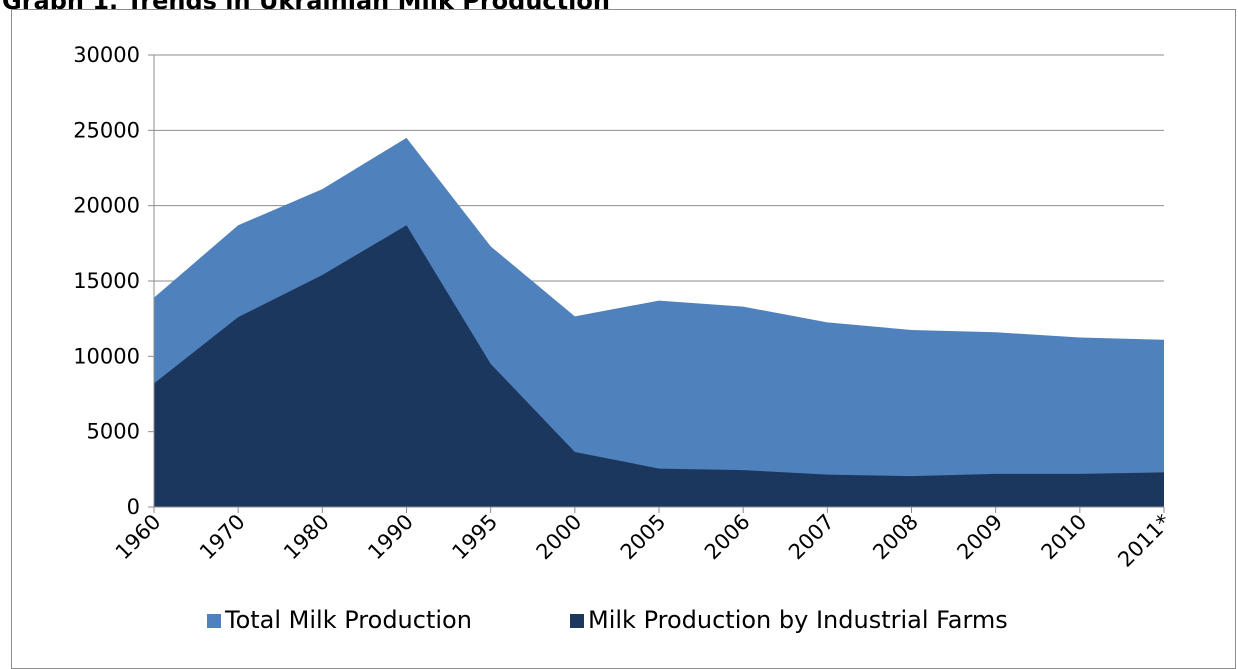  I want to click on y-tick-label: 5000, so click(113, 432).